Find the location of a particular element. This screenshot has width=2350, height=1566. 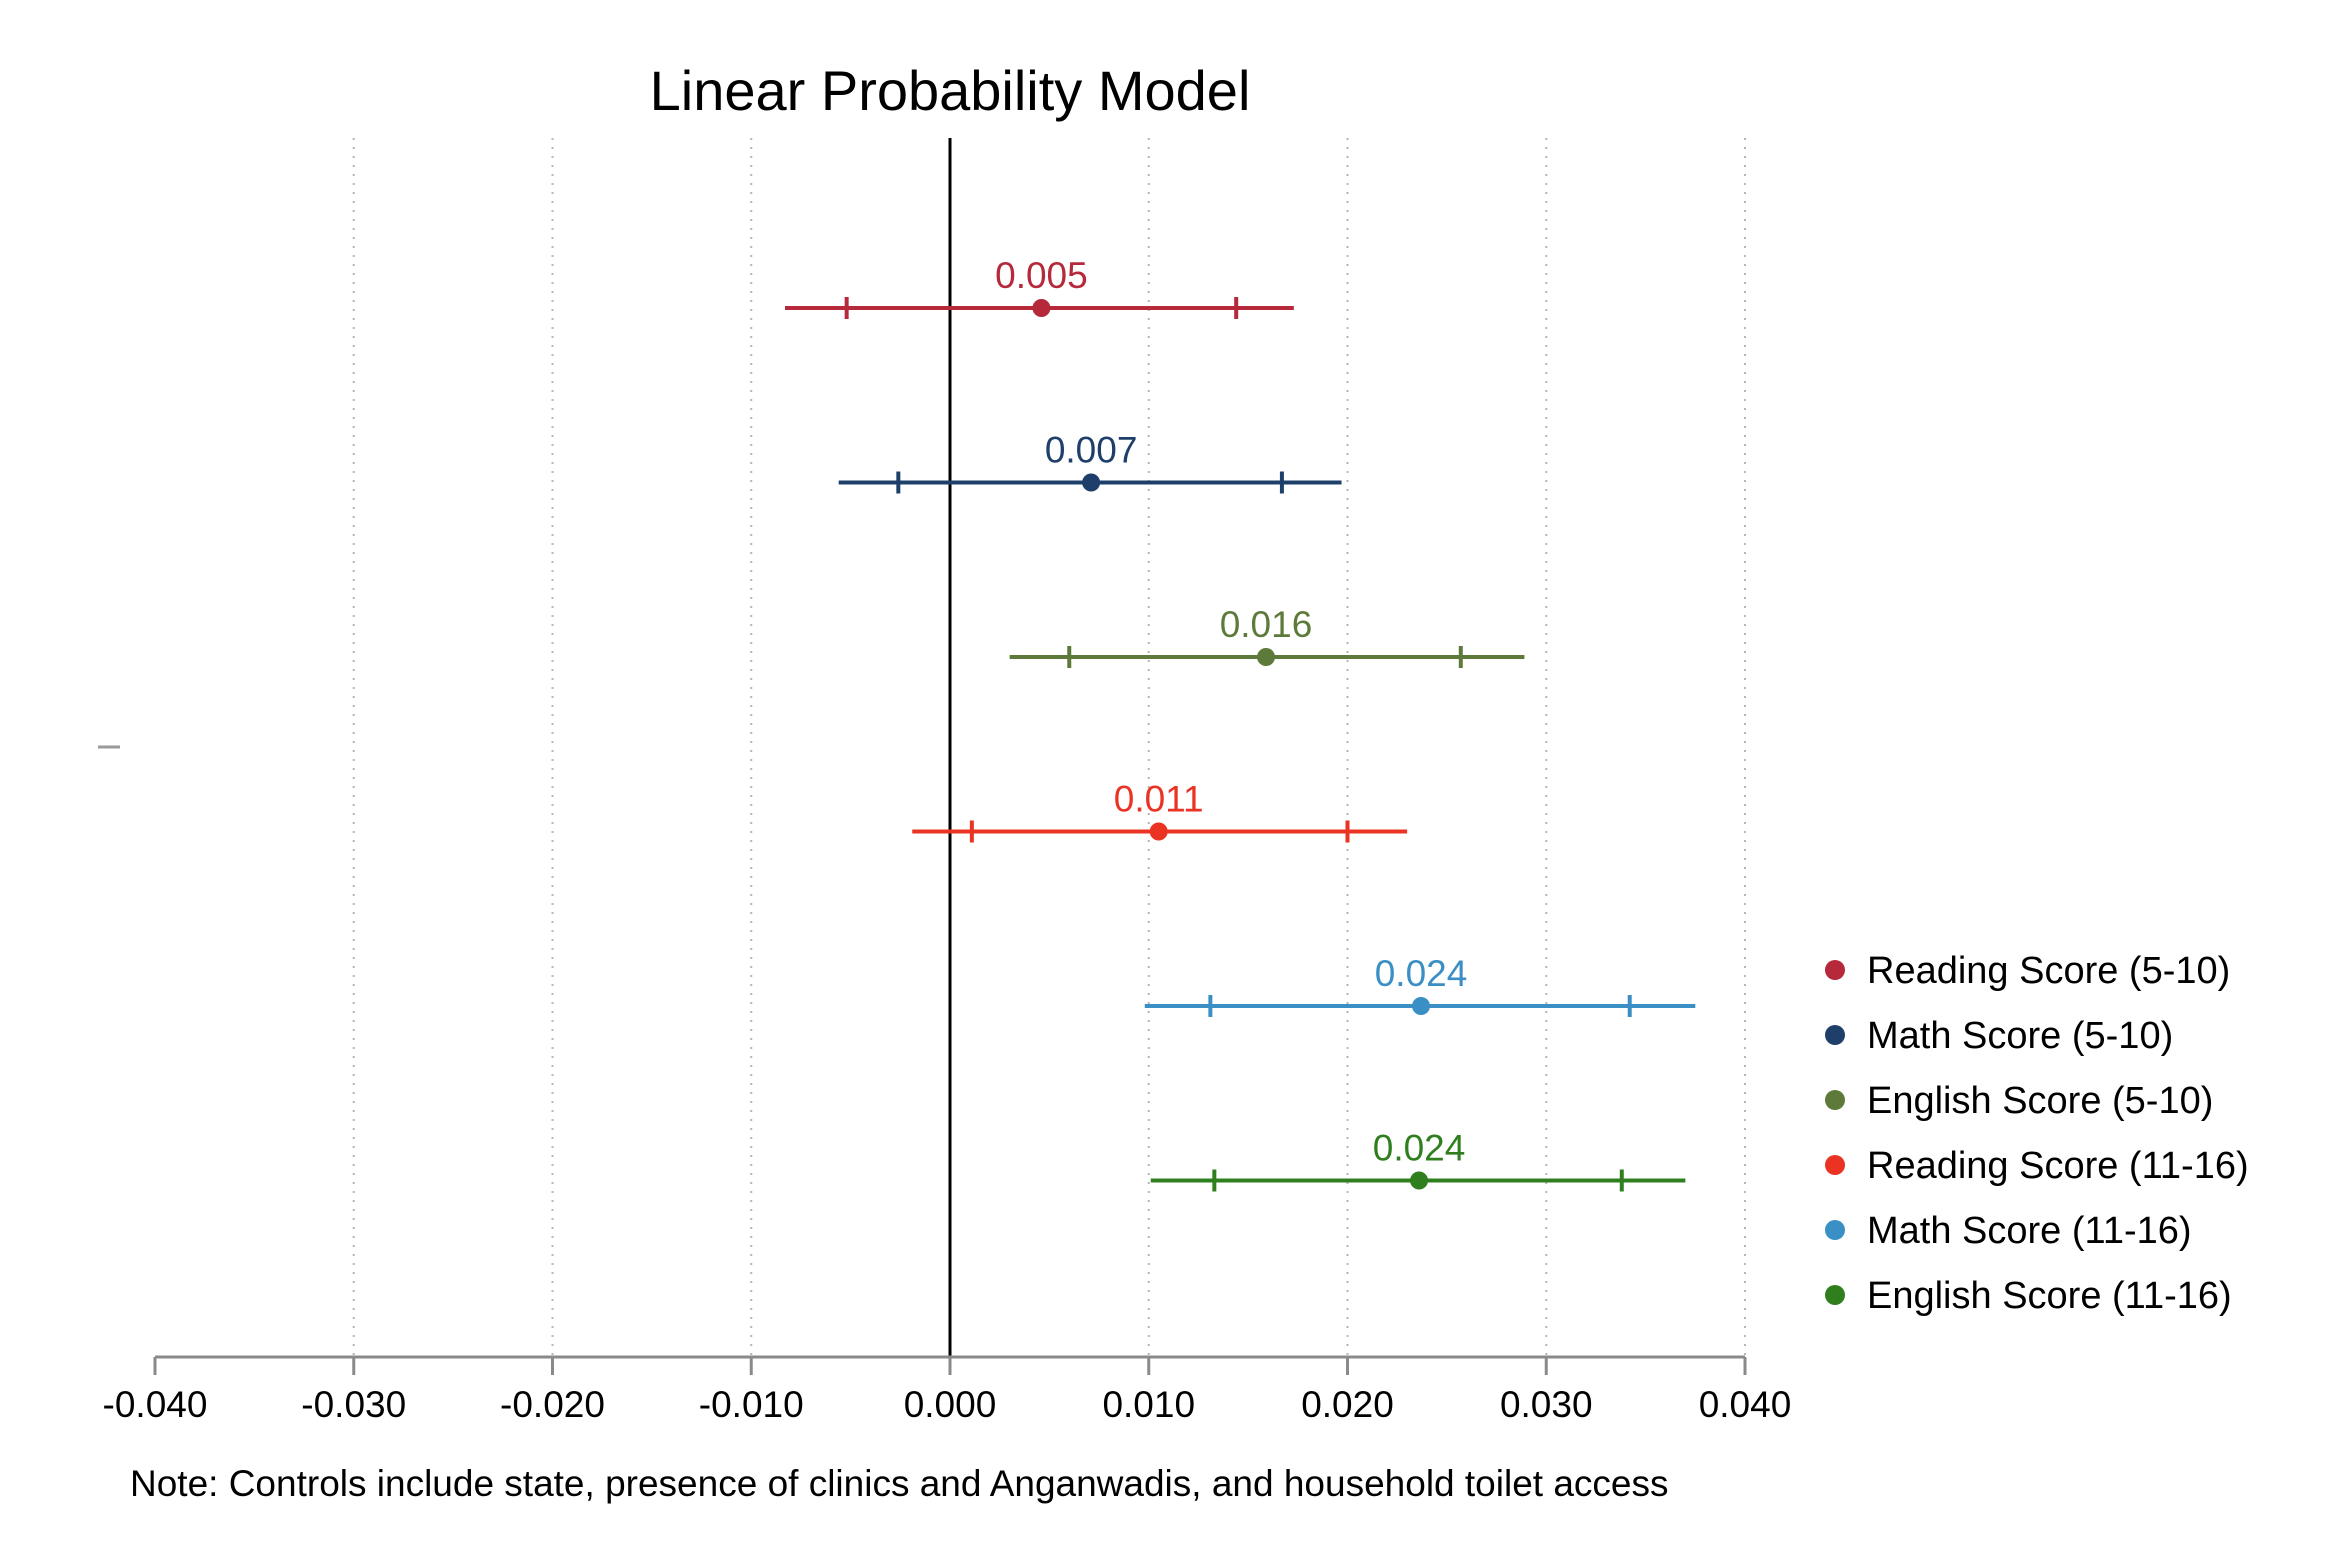

series-item: 0.016 is located at coordinates (1267, 636).